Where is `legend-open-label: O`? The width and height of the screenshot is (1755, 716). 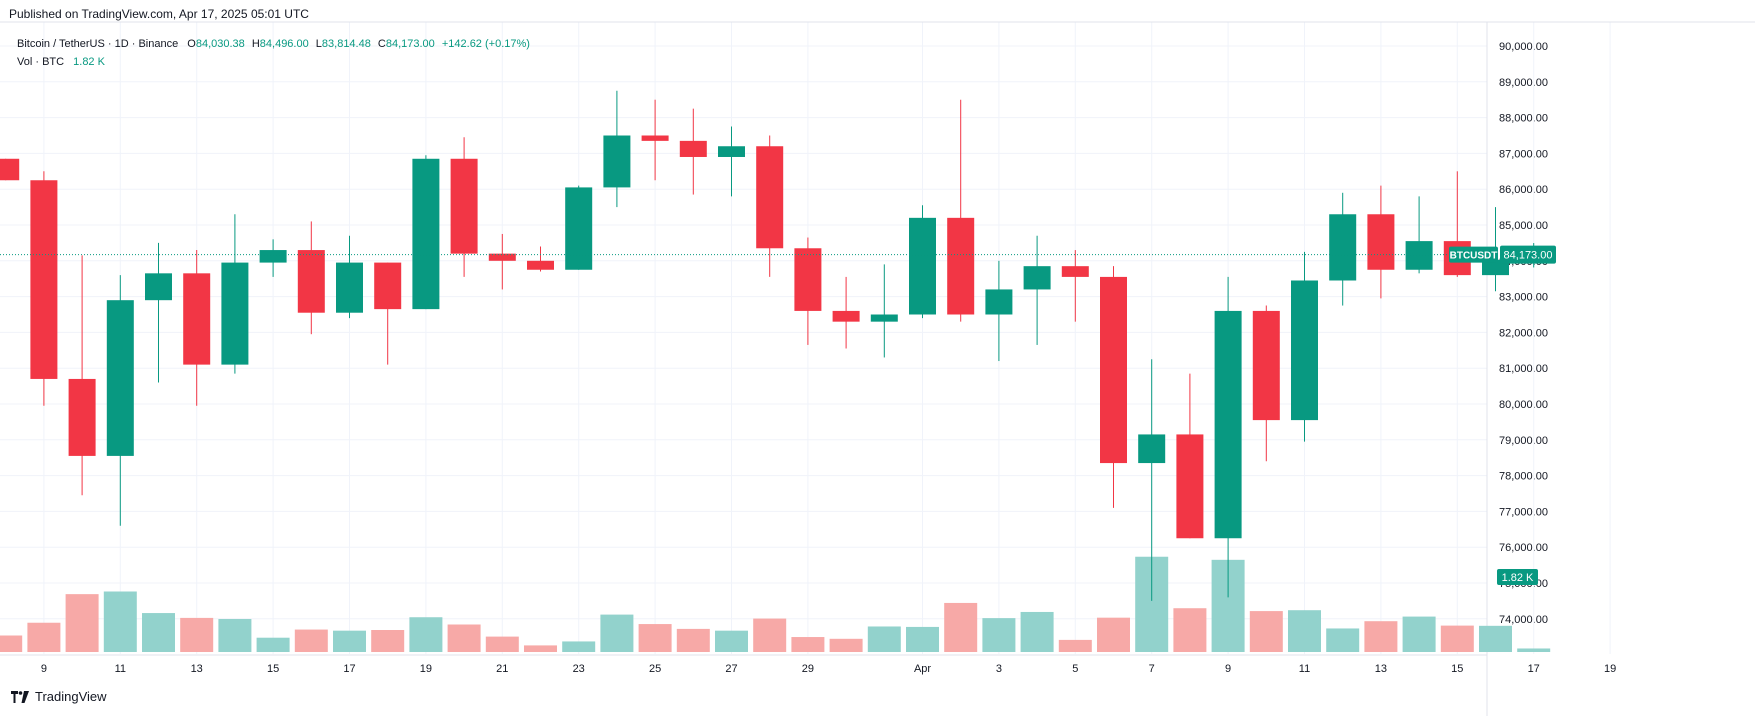
legend-open-label: O is located at coordinates (191, 44).